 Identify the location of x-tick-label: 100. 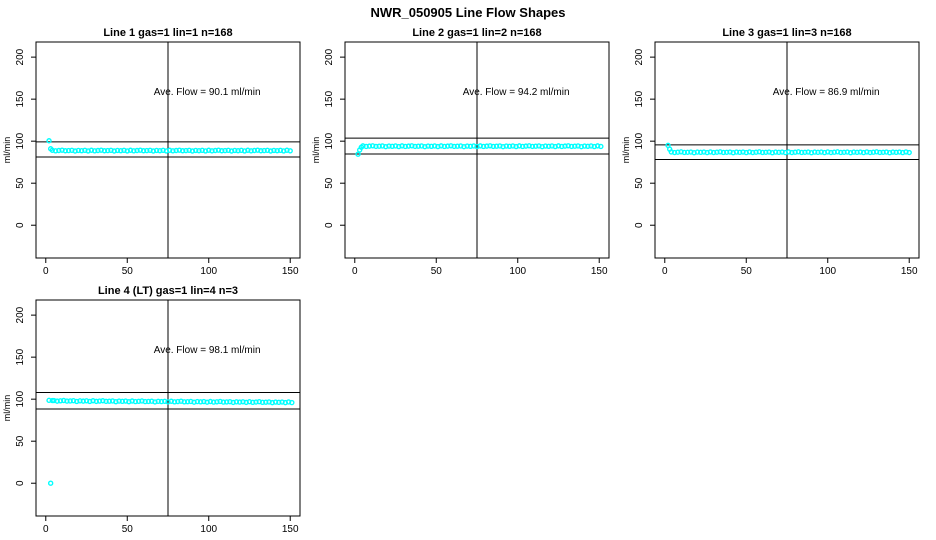
(827, 271).